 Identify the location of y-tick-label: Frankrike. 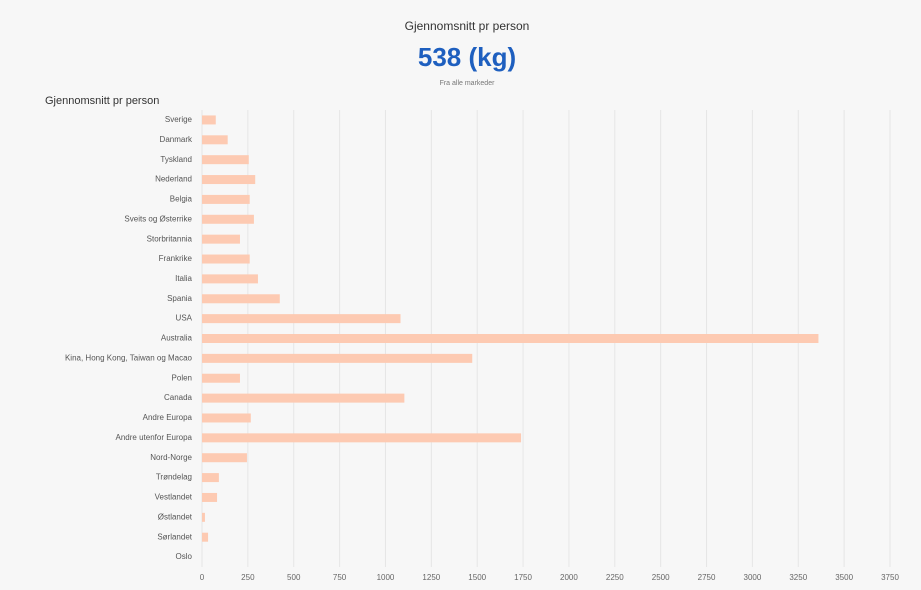
(176, 258).